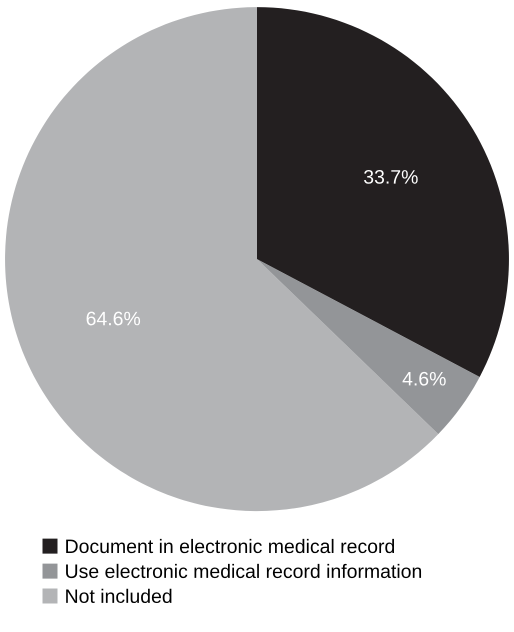 This screenshot has width=514, height=632. Describe the element at coordinates (244, 571) in the screenshot. I see `legend-label: Use electronic medical record information` at that location.